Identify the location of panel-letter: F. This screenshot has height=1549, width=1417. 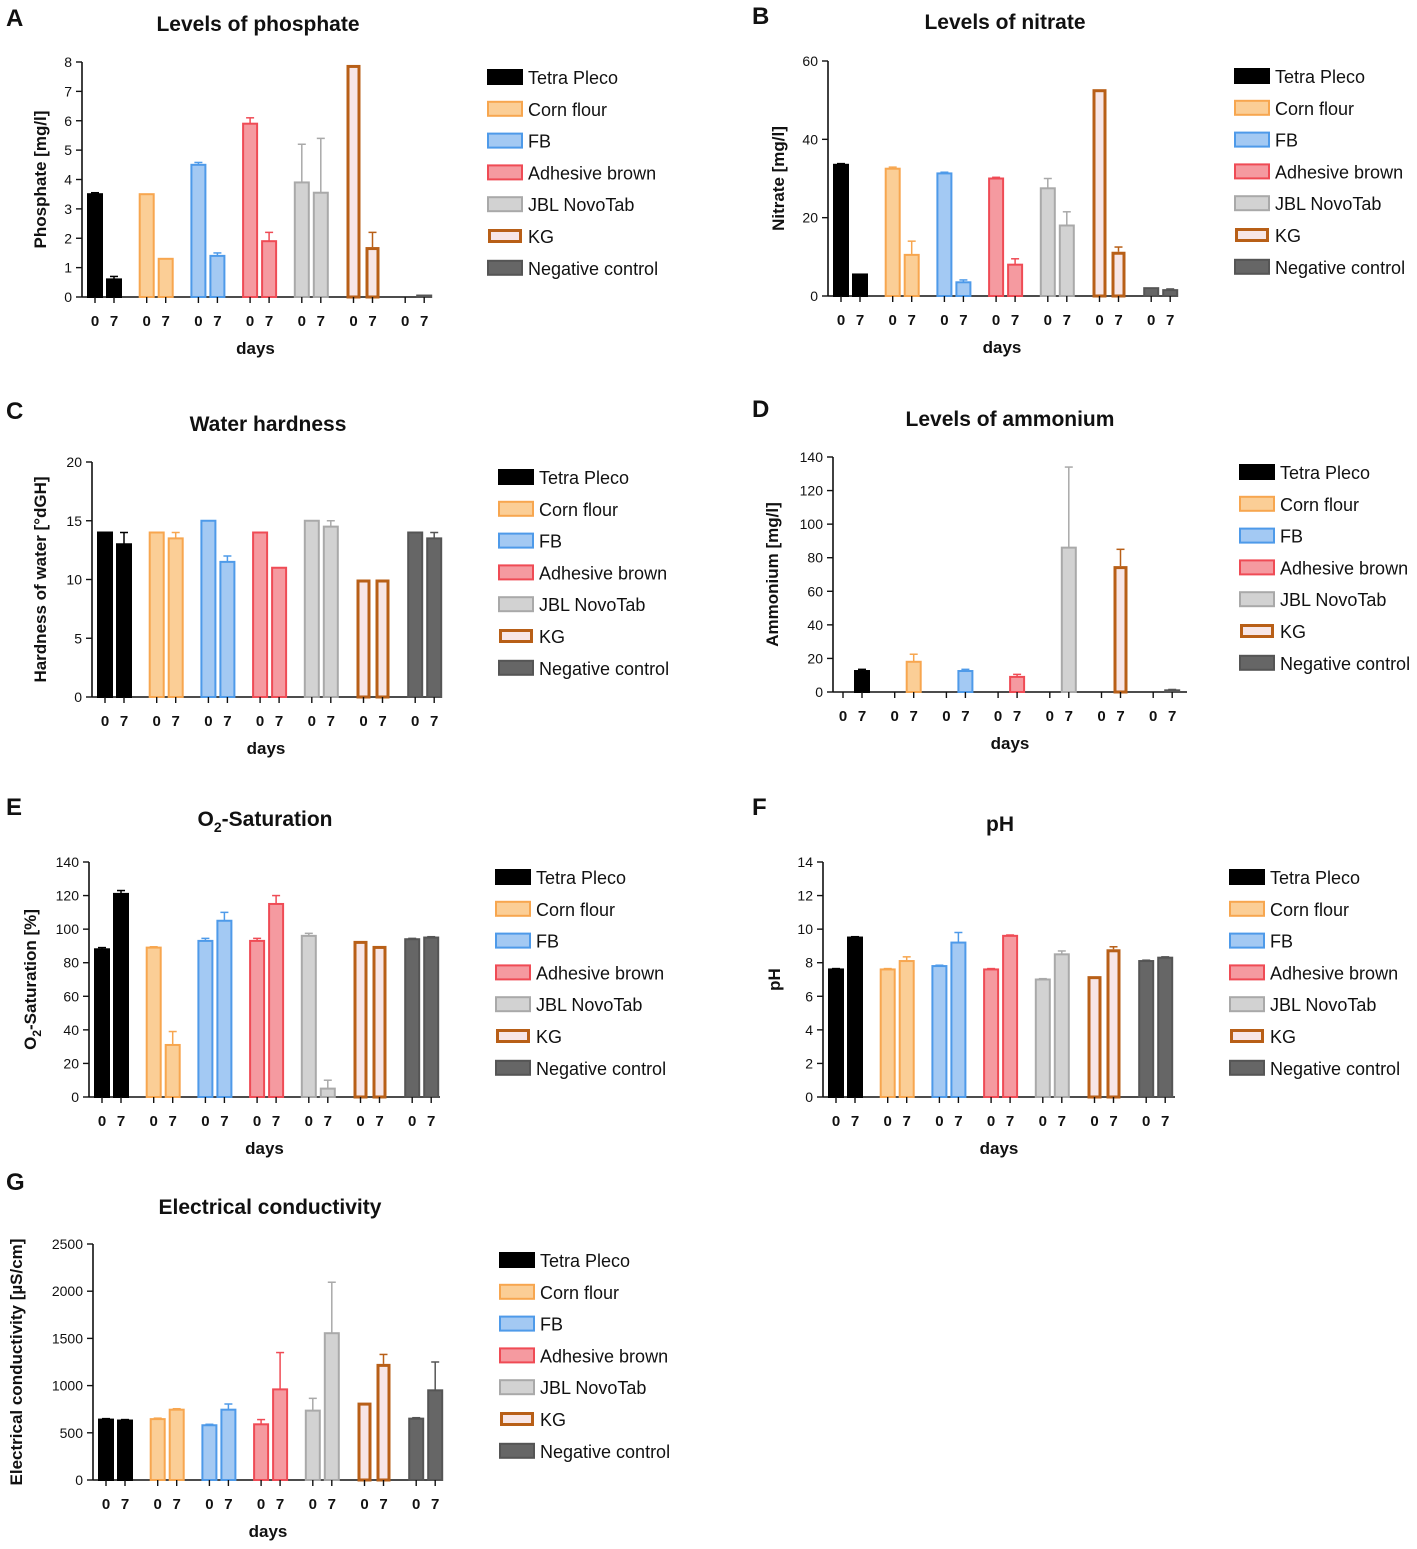
(759, 807).